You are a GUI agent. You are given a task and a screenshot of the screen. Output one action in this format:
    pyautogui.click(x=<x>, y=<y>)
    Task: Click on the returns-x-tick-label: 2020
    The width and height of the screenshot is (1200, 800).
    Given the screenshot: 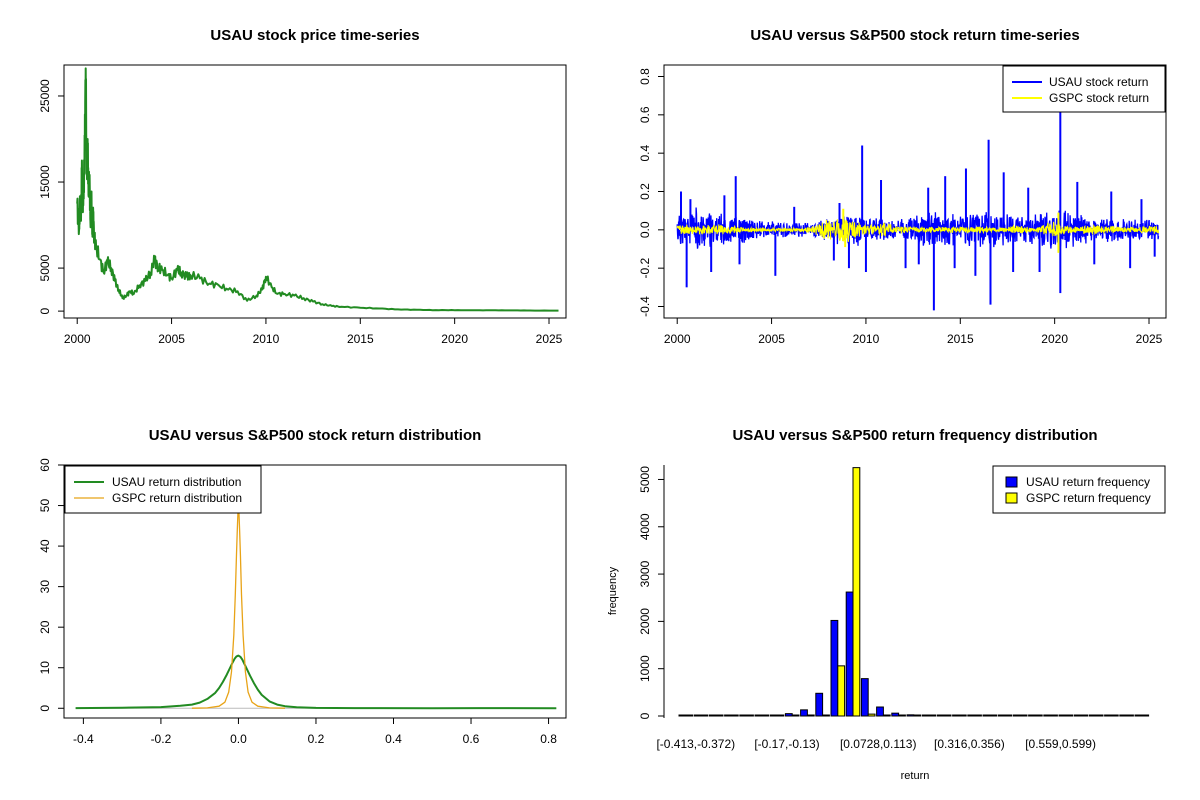 What is the action you would take?
    pyautogui.click(x=1054, y=339)
    